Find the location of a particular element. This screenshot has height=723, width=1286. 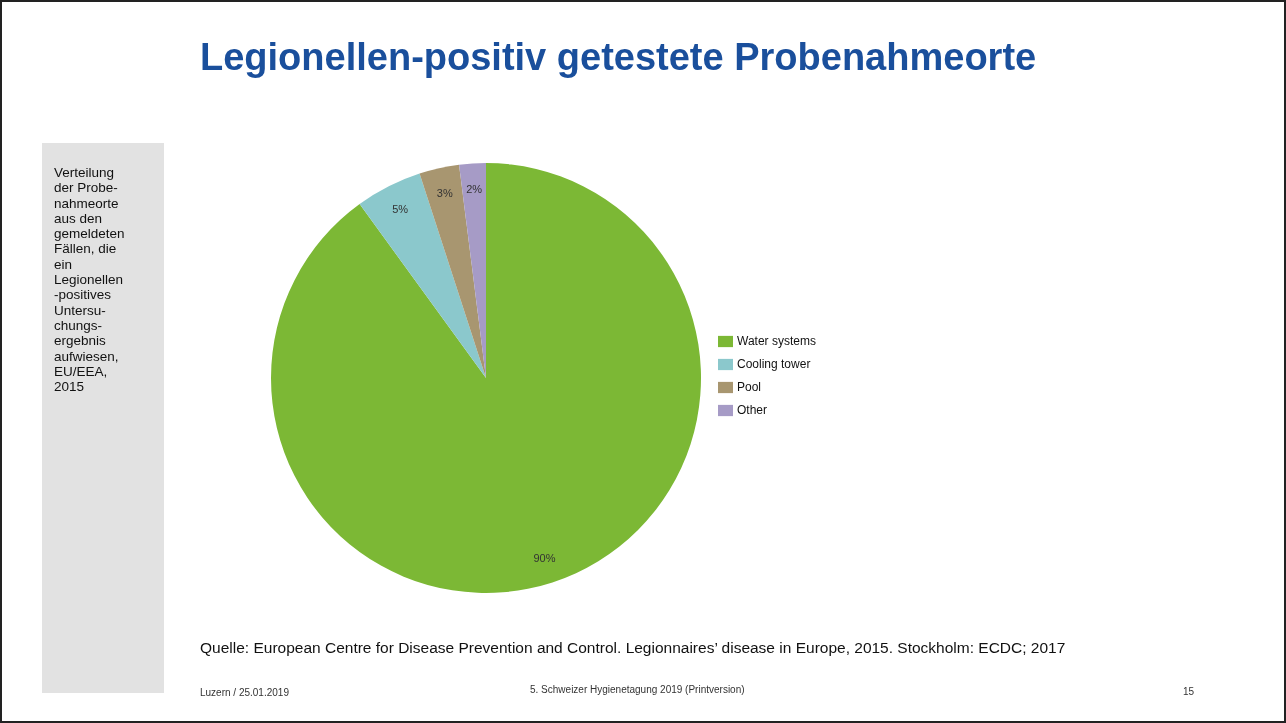

legend-label: Other is located at coordinates (752, 410).